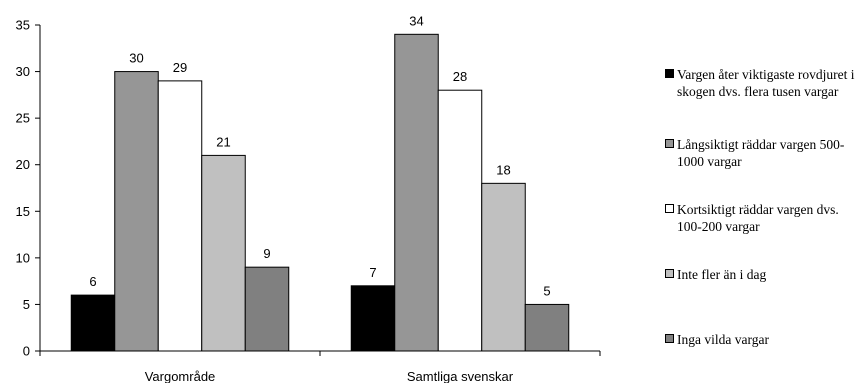 Image resolution: width=858 pixels, height=383 pixels. What do you see at coordinates (546, 290) in the screenshot?
I see `bar-value-label: 5` at bounding box center [546, 290].